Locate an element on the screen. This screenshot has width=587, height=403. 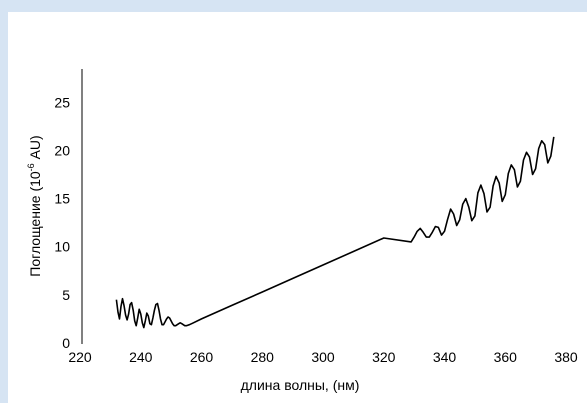
x-tick-label-340: 340 is located at coordinates (445, 357).